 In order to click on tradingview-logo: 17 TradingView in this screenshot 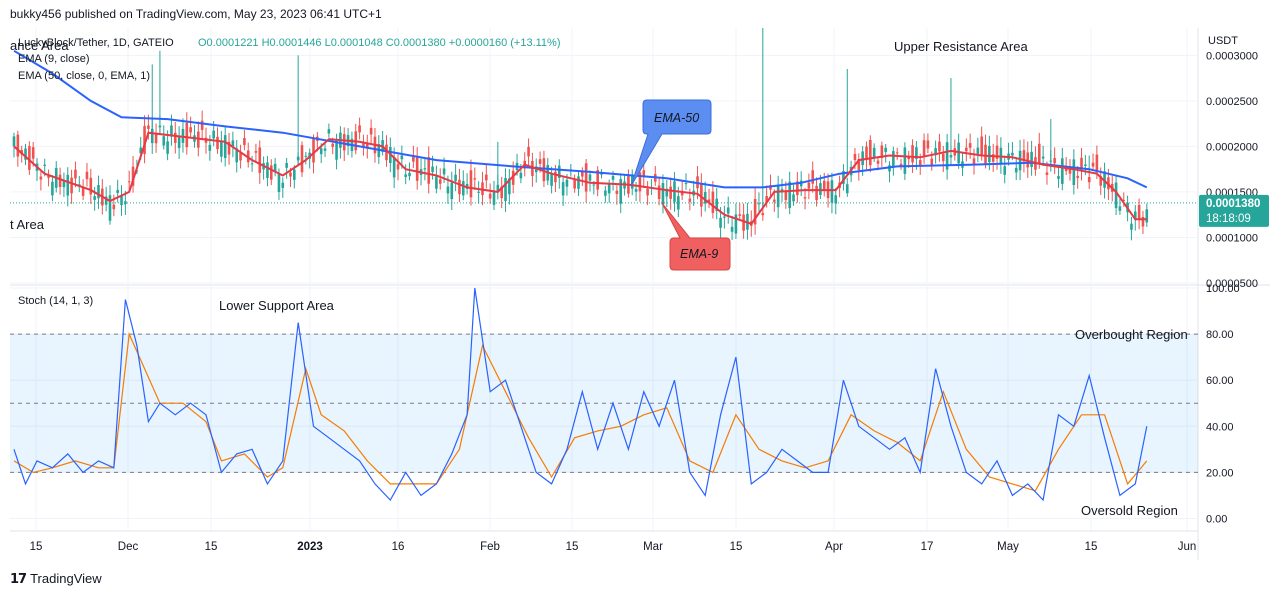, I will do `click(56, 579)`.